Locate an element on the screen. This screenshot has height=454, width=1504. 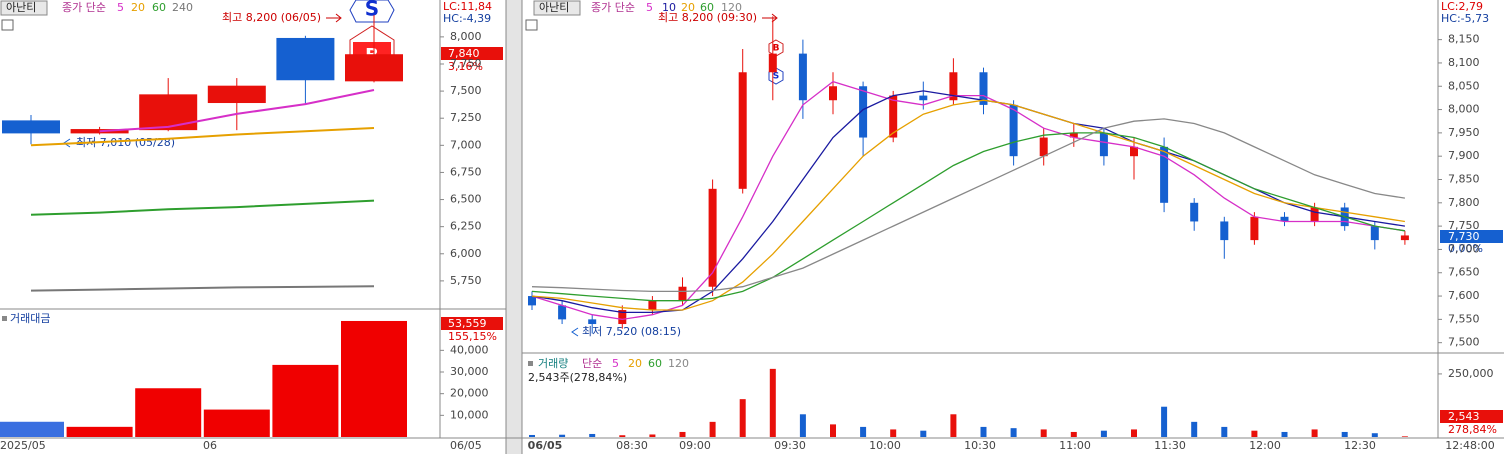
x-tick-label: 10:30 is located at coordinates (980, 445).